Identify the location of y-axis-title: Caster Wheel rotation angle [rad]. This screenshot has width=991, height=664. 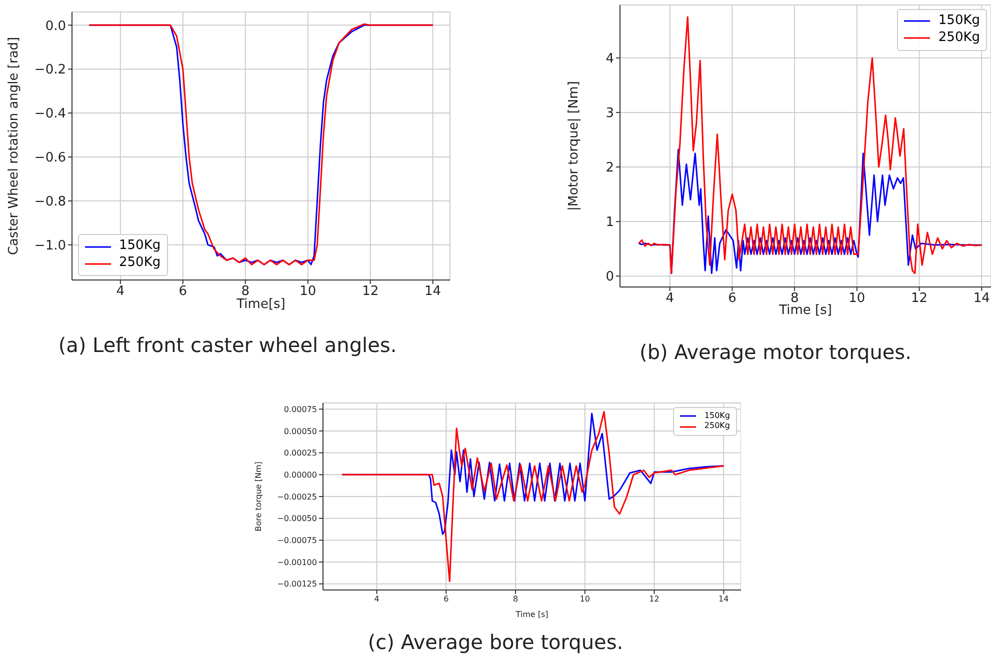
(14, 146).